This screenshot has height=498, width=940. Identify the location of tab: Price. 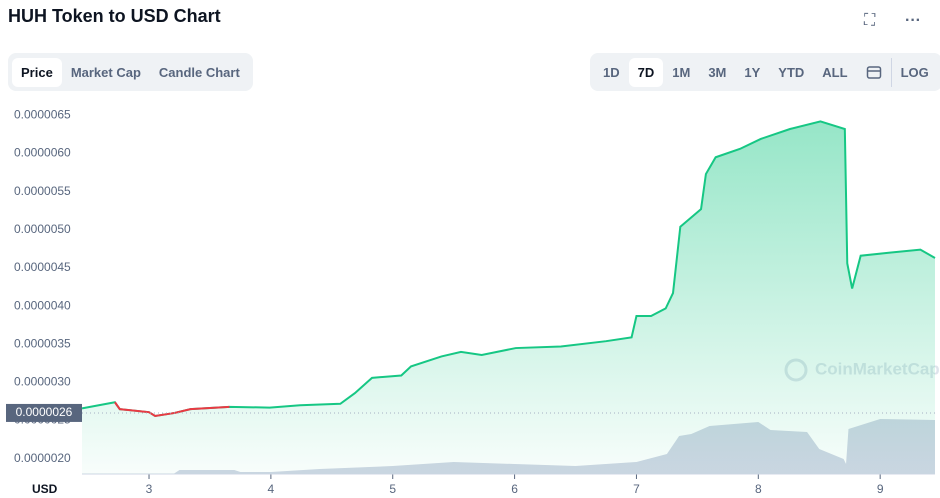
(37, 72).